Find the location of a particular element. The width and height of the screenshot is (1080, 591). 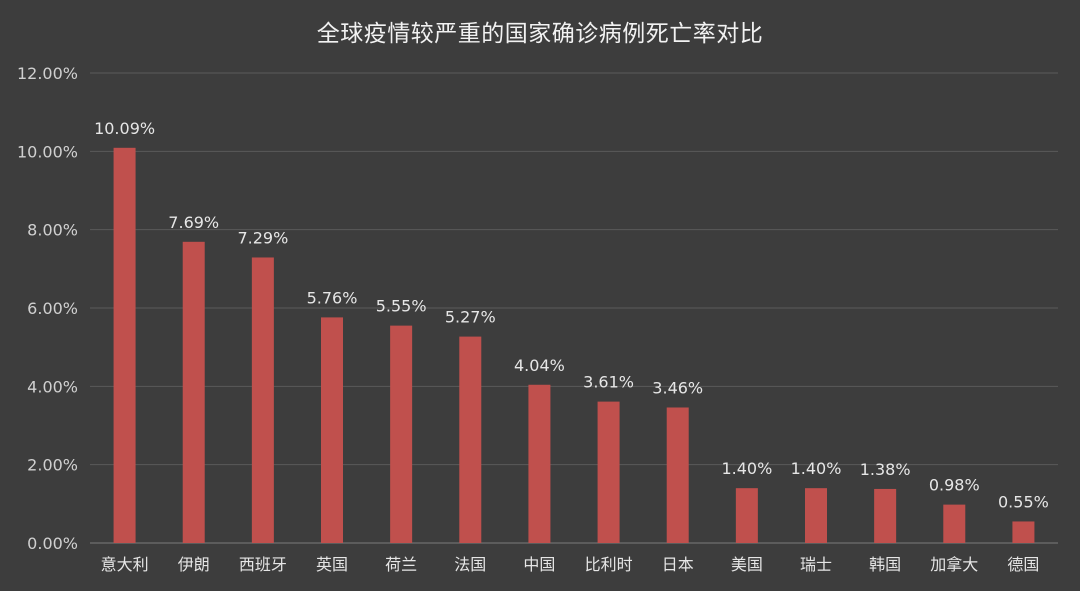

data-label: 7.69% is located at coordinates (193, 222).